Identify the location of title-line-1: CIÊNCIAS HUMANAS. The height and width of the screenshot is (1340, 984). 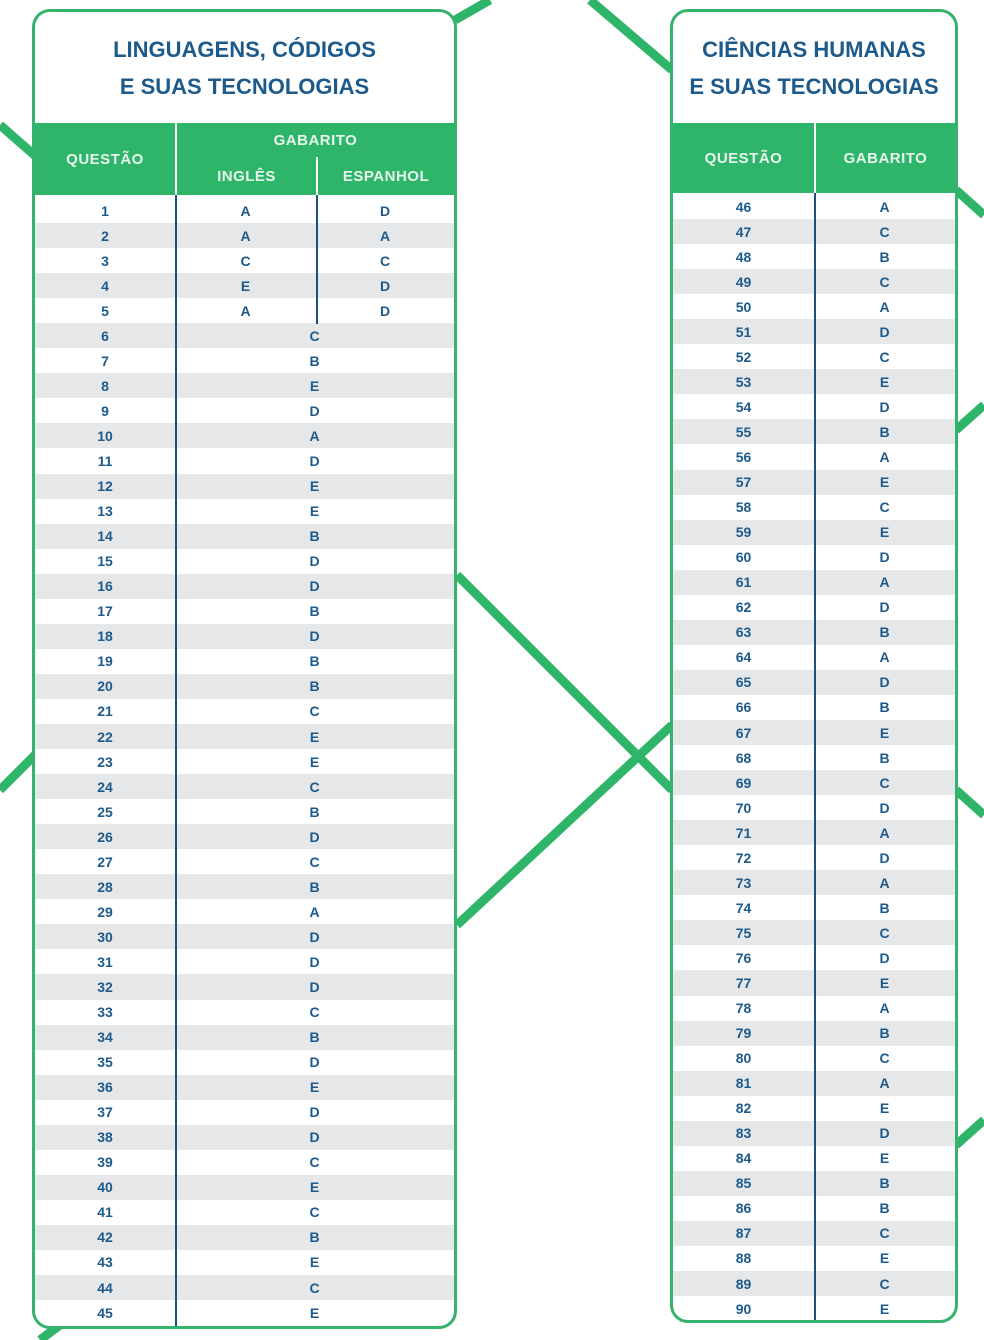
(814, 49).